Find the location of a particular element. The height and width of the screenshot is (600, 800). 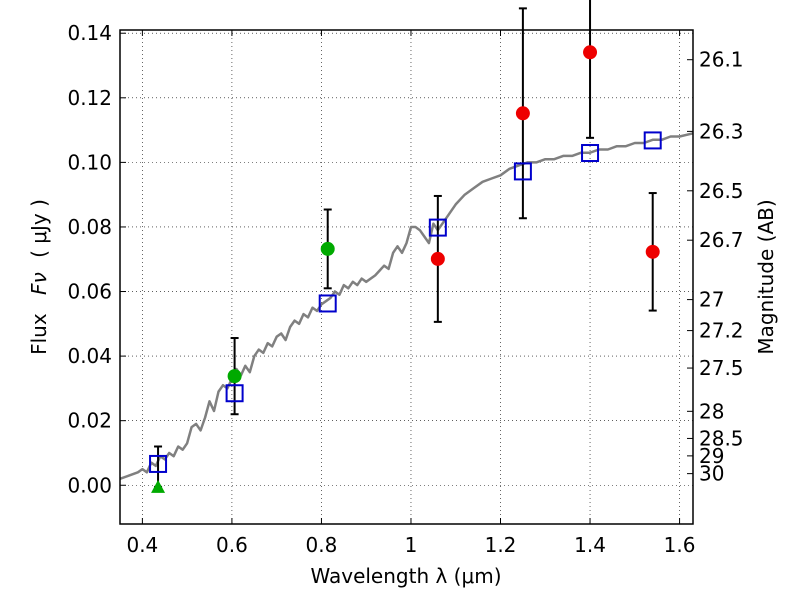

y-axis-label-symbol: Fν is located at coordinates (39, 283).